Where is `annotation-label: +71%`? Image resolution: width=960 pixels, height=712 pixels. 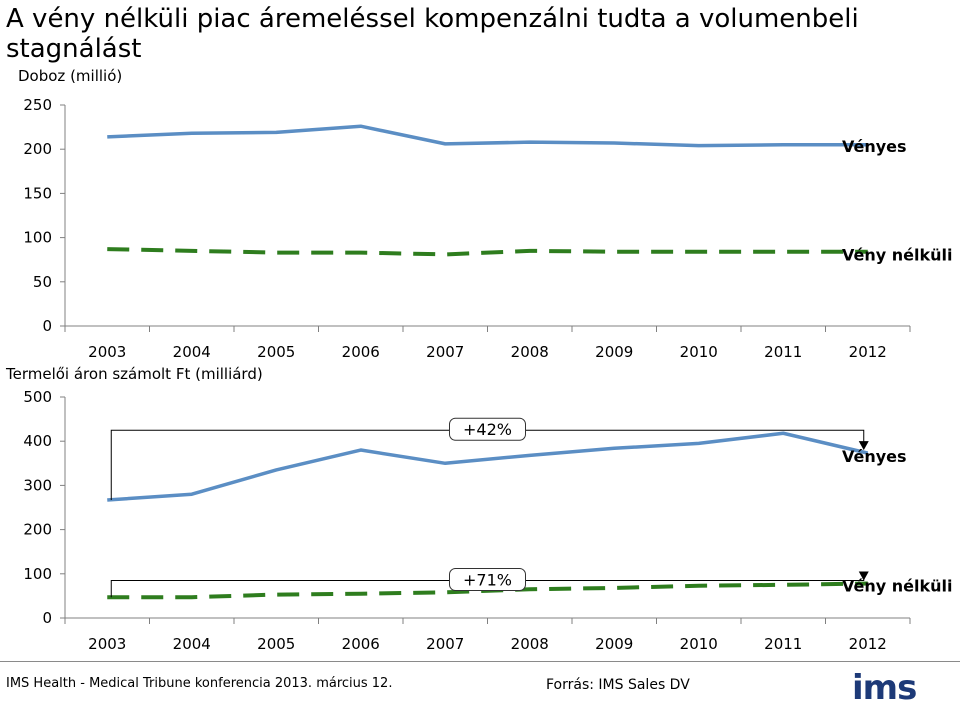
annotation-label: +71% is located at coordinates (487, 580).